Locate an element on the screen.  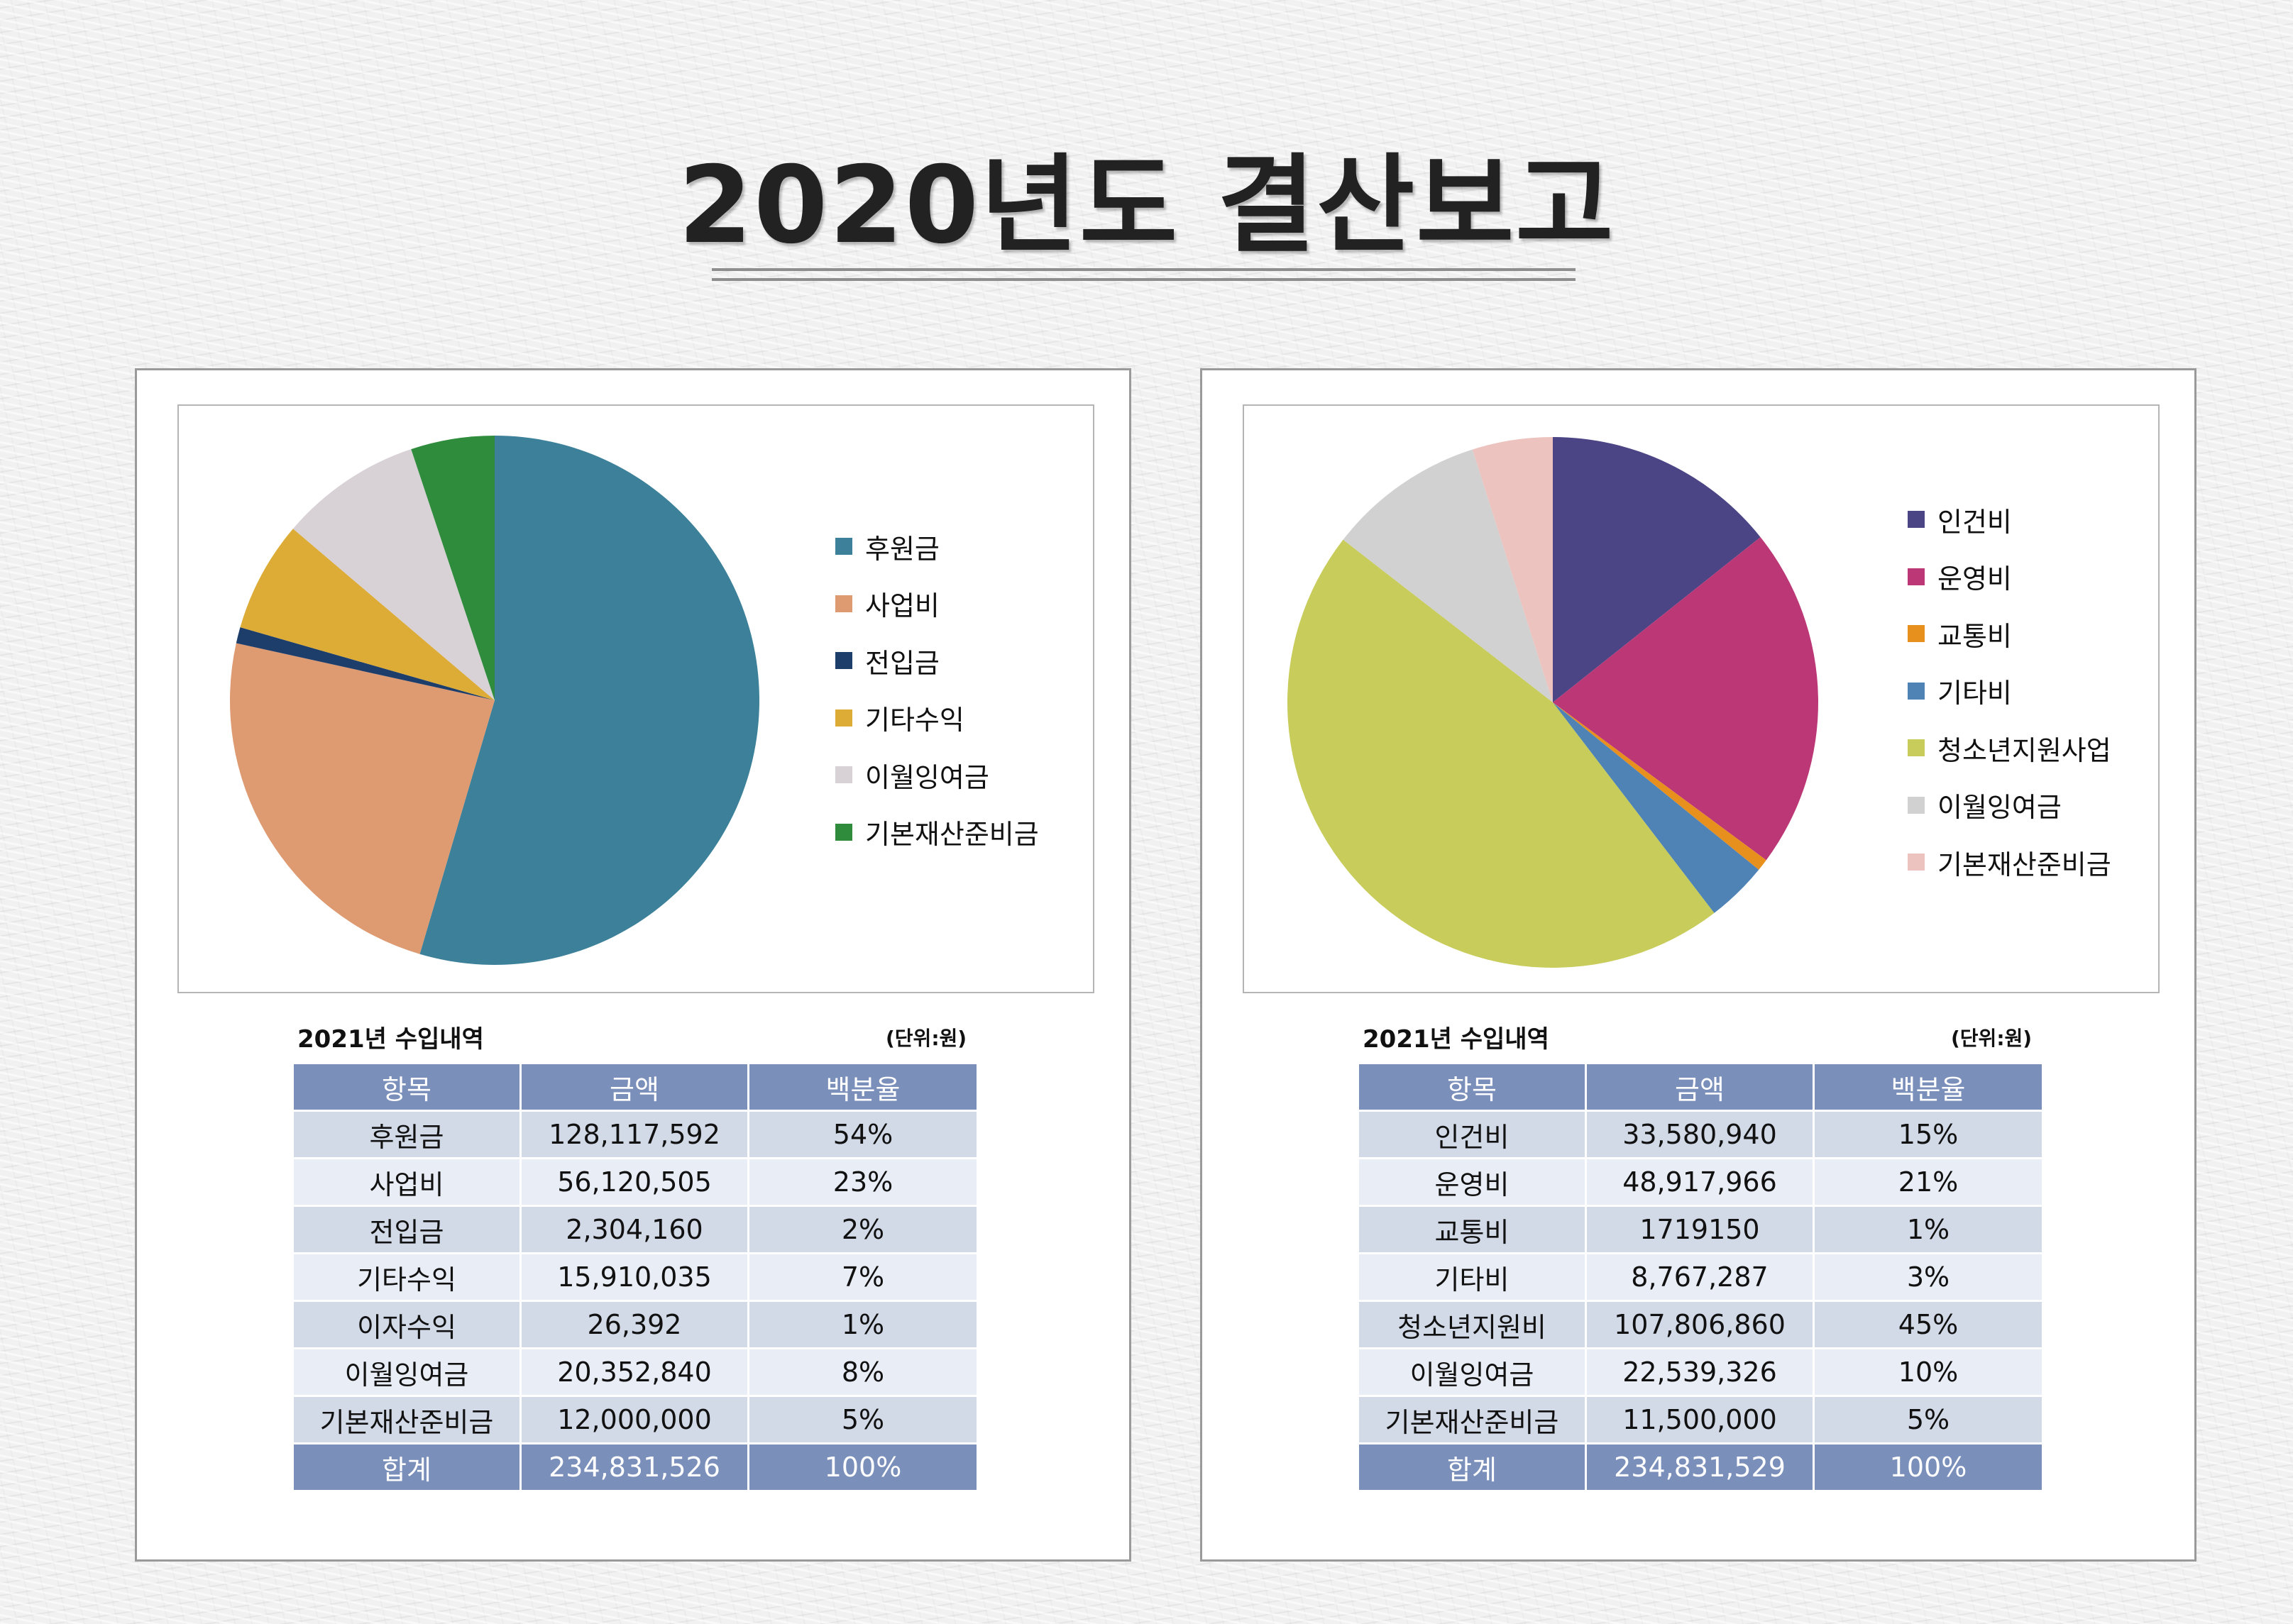
table-row: 이자수익 26,392 1% is located at coordinates (635, 1324).